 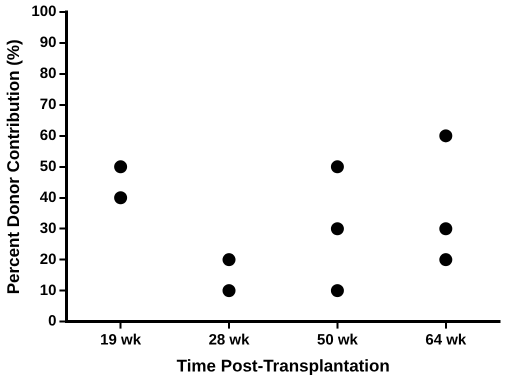 What do you see at coordinates (48, 290) in the screenshot?
I see `y-tick-label: 10` at bounding box center [48, 290].